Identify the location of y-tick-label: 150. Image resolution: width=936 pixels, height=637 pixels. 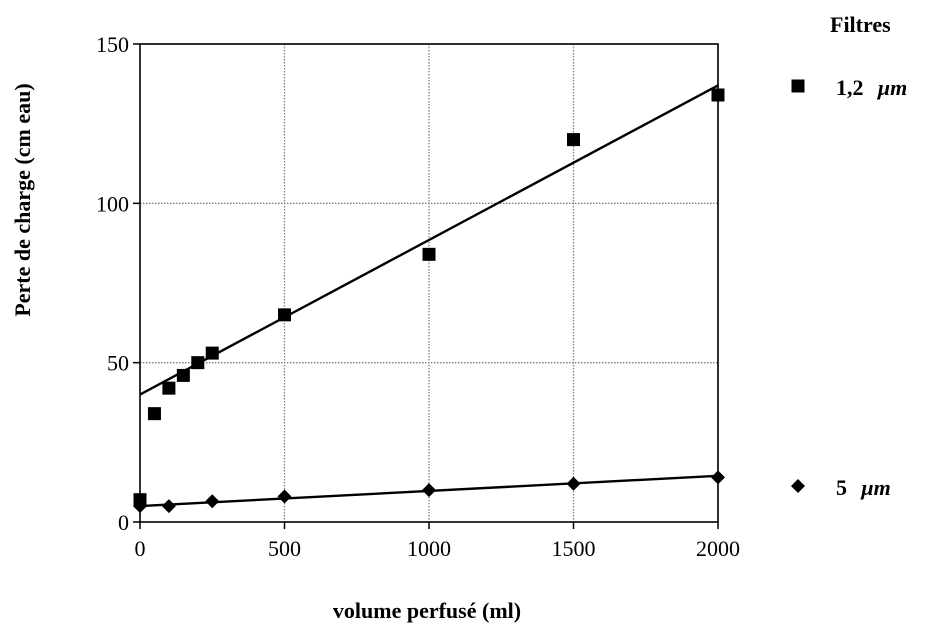
(112, 44).